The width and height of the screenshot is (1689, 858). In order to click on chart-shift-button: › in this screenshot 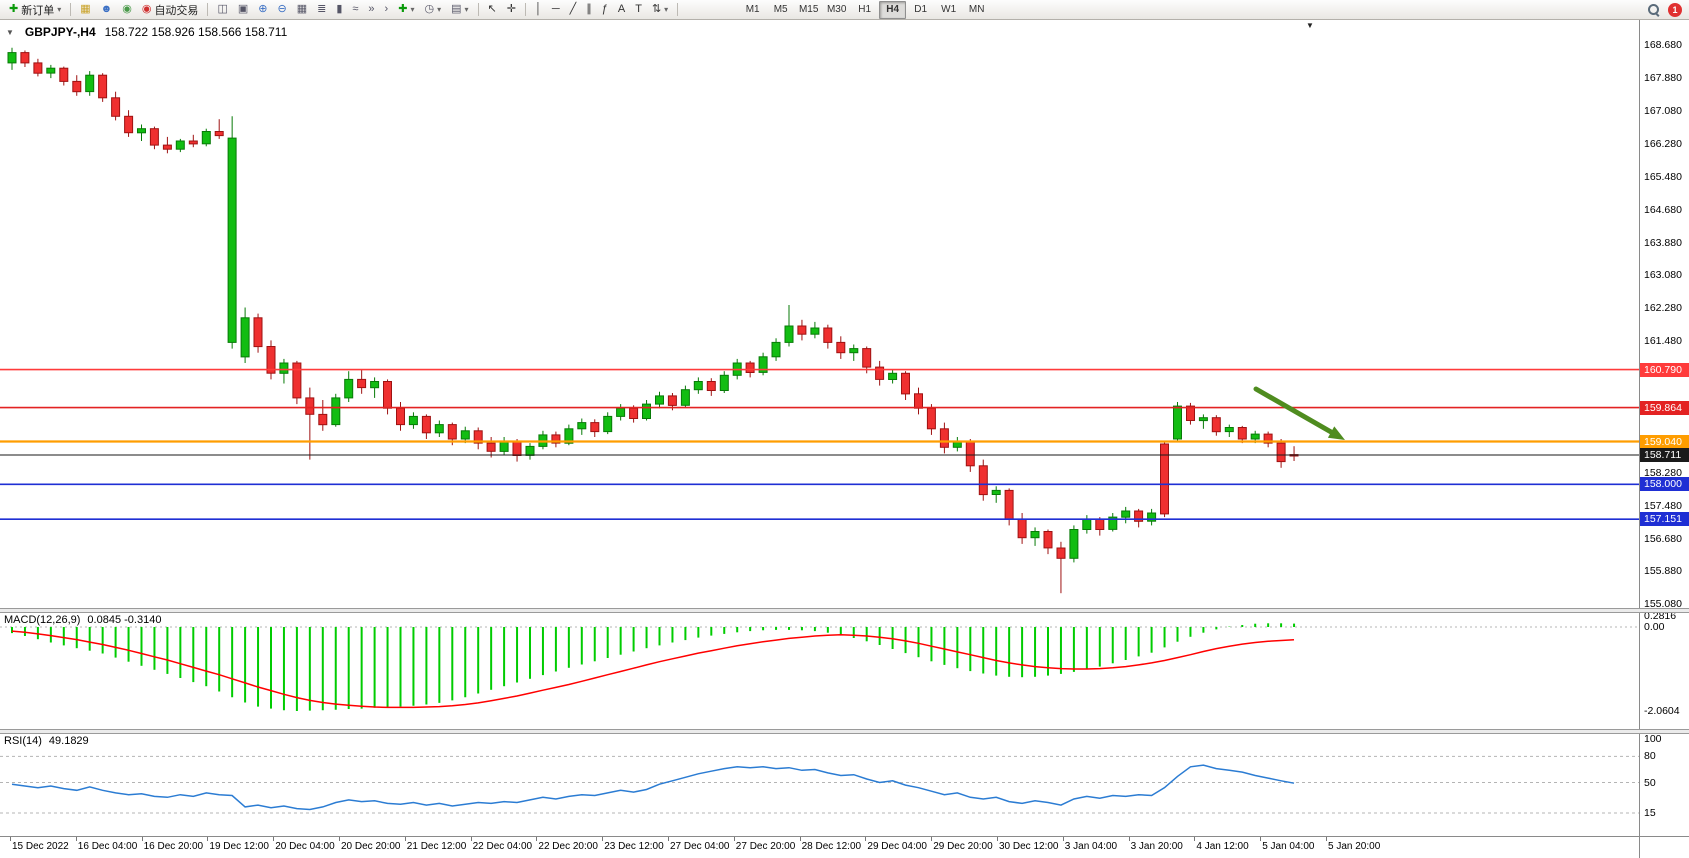, I will do `click(387, 9)`.